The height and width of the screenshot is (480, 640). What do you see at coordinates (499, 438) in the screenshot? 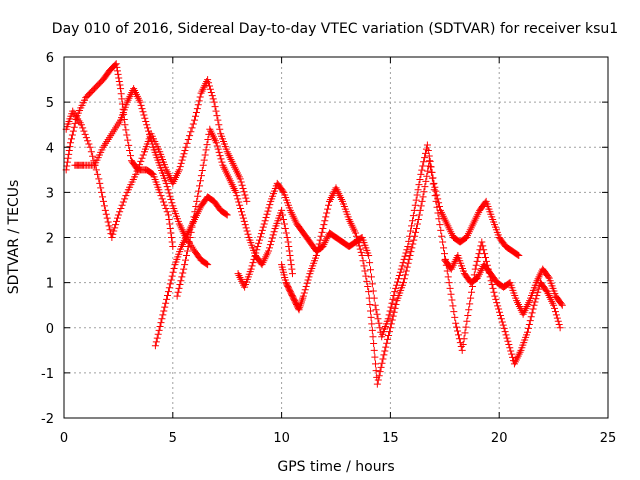
I see `x-tick-label: 20` at bounding box center [499, 438].